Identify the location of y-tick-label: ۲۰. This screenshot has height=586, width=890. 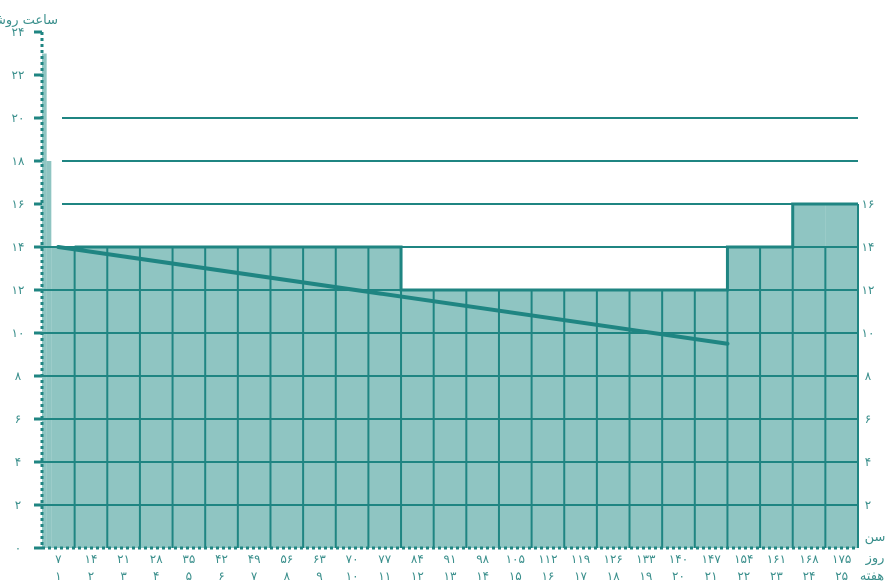
(18, 118).